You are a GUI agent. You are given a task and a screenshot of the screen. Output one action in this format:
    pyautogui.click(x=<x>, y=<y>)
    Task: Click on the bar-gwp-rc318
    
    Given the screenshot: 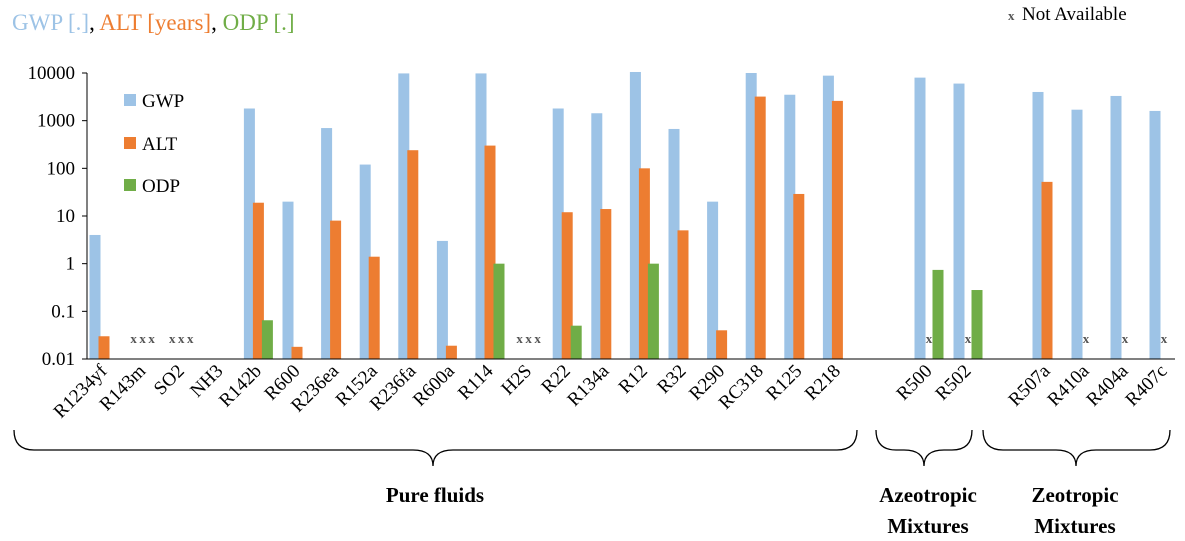 What is the action you would take?
    pyautogui.click(x=751, y=216)
    